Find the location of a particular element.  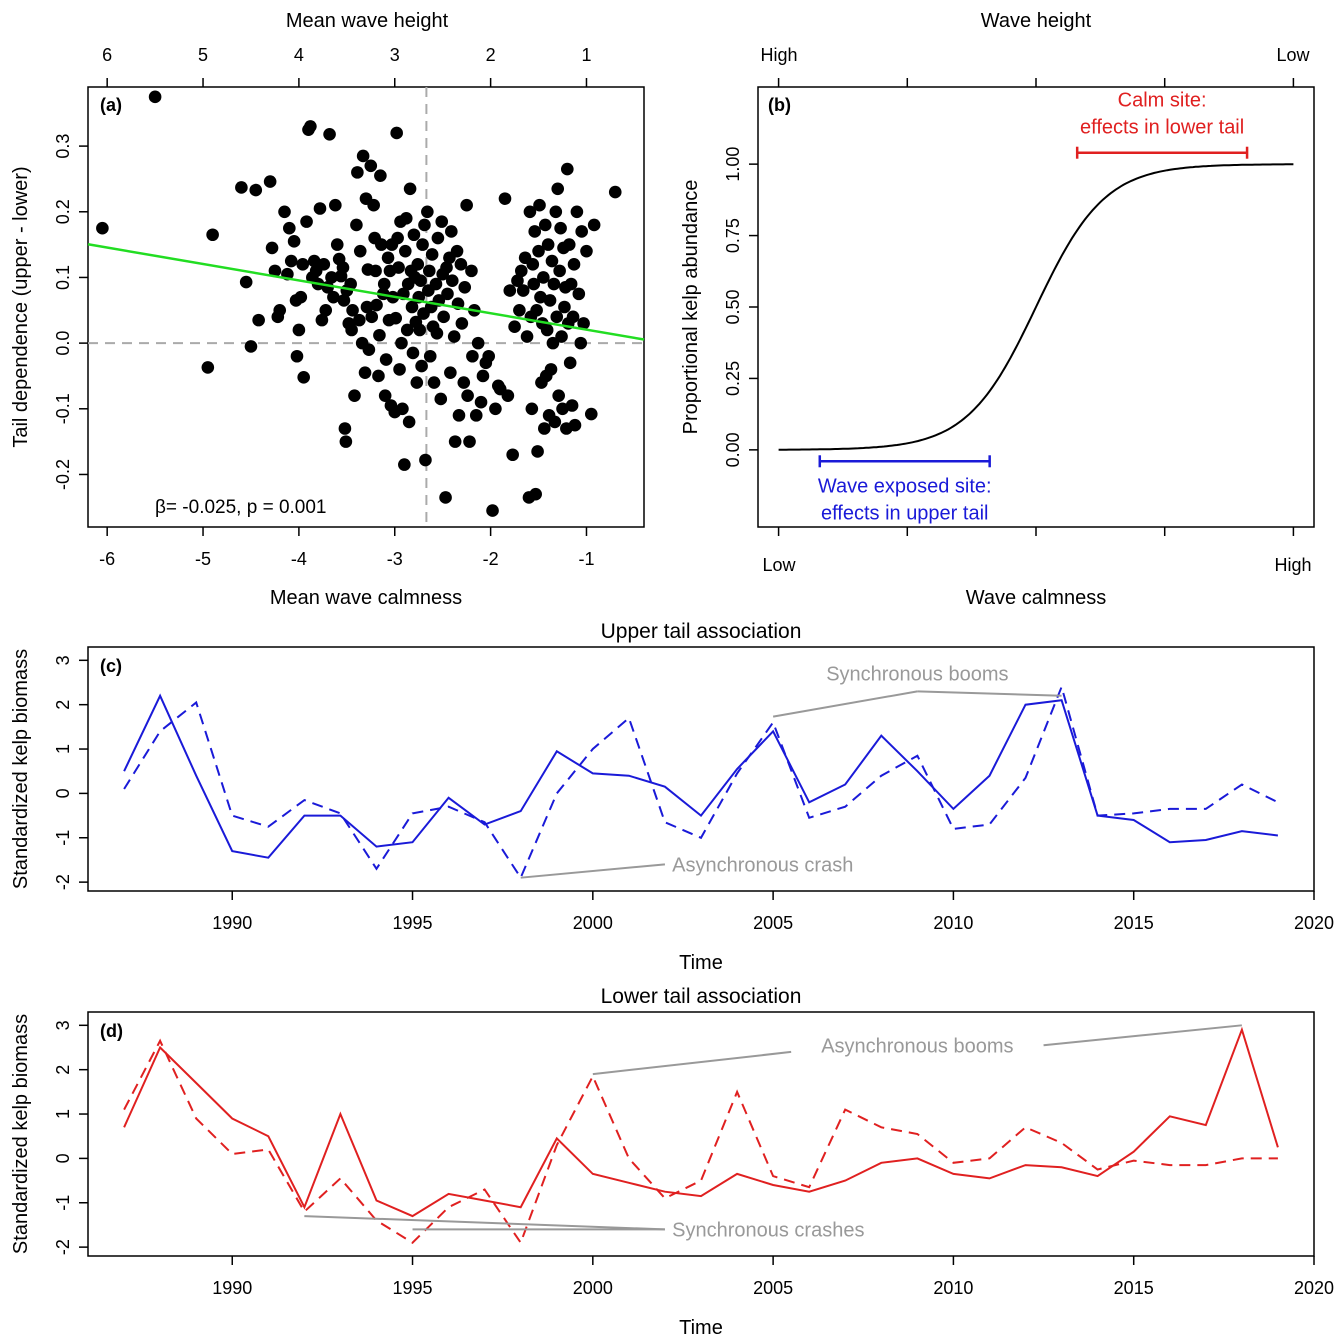

dashed-series-line is located at coordinates (700, 1141).